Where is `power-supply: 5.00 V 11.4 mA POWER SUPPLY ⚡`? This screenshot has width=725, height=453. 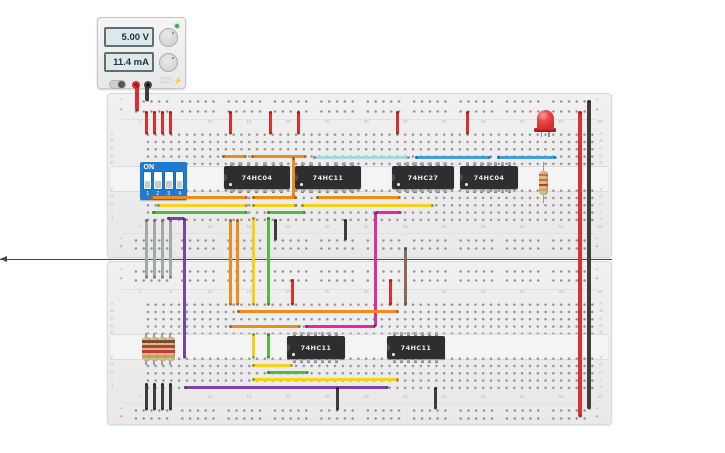 power-supply: 5.00 V 11.4 mA POWER SUPPLY ⚡ is located at coordinates (141, 53).